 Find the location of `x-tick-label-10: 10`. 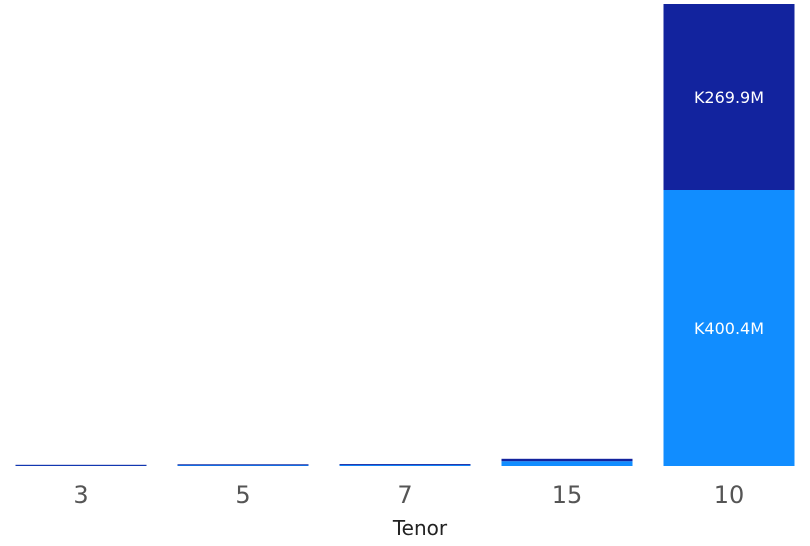

x-tick-label-10: 10 is located at coordinates (729, 495).